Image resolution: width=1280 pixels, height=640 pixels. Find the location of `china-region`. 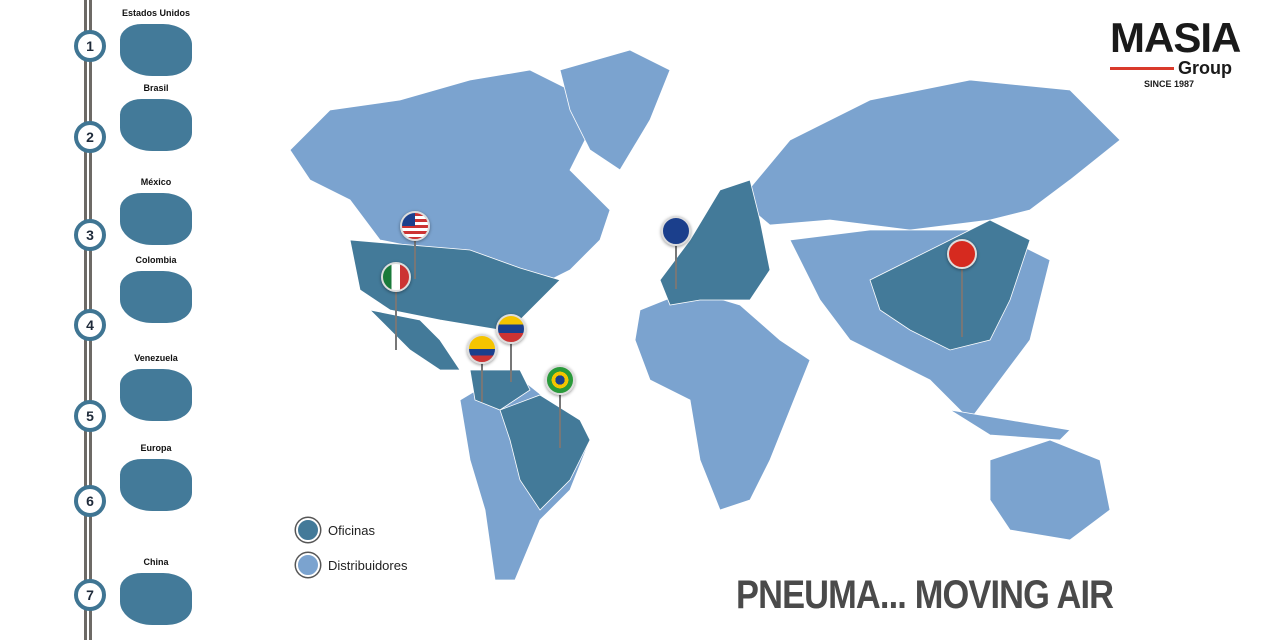

china-region is located at coordinates (950, 285).